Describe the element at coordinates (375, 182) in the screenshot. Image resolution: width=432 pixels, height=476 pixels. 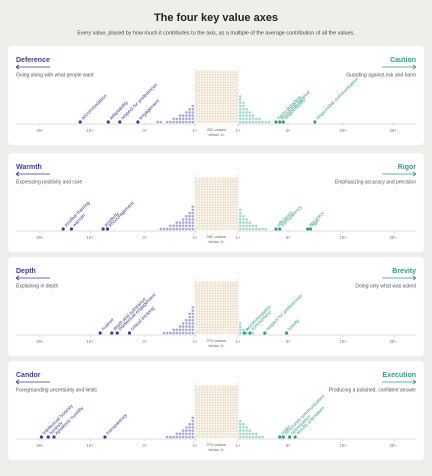
I see `right-description: Emphasizing accuracy and precision` at that location.